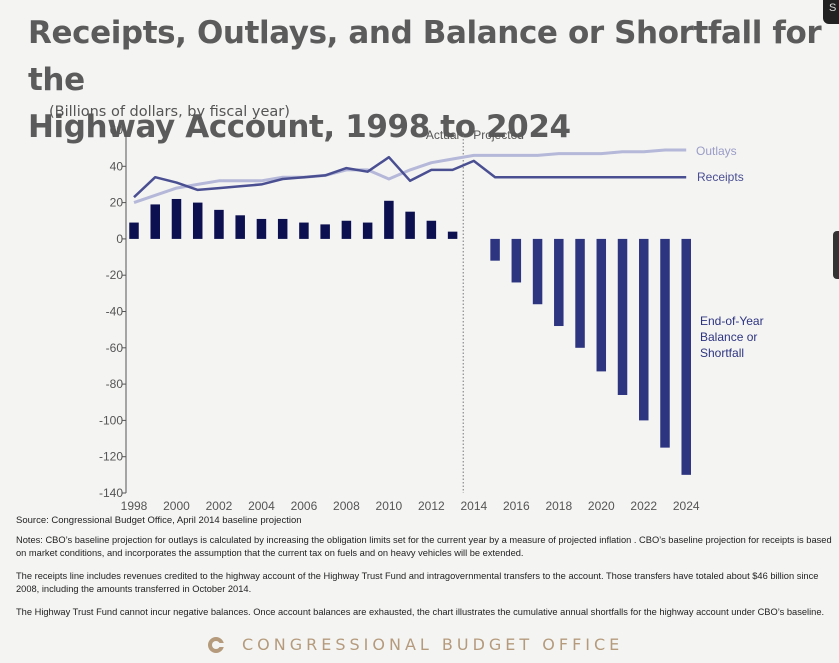 Image resolution: width=839 pixels, height=663 pixels. Describe the element at coordinates (346, 506) in the screenshot. I see `x-tick-label: 2008` at that location.